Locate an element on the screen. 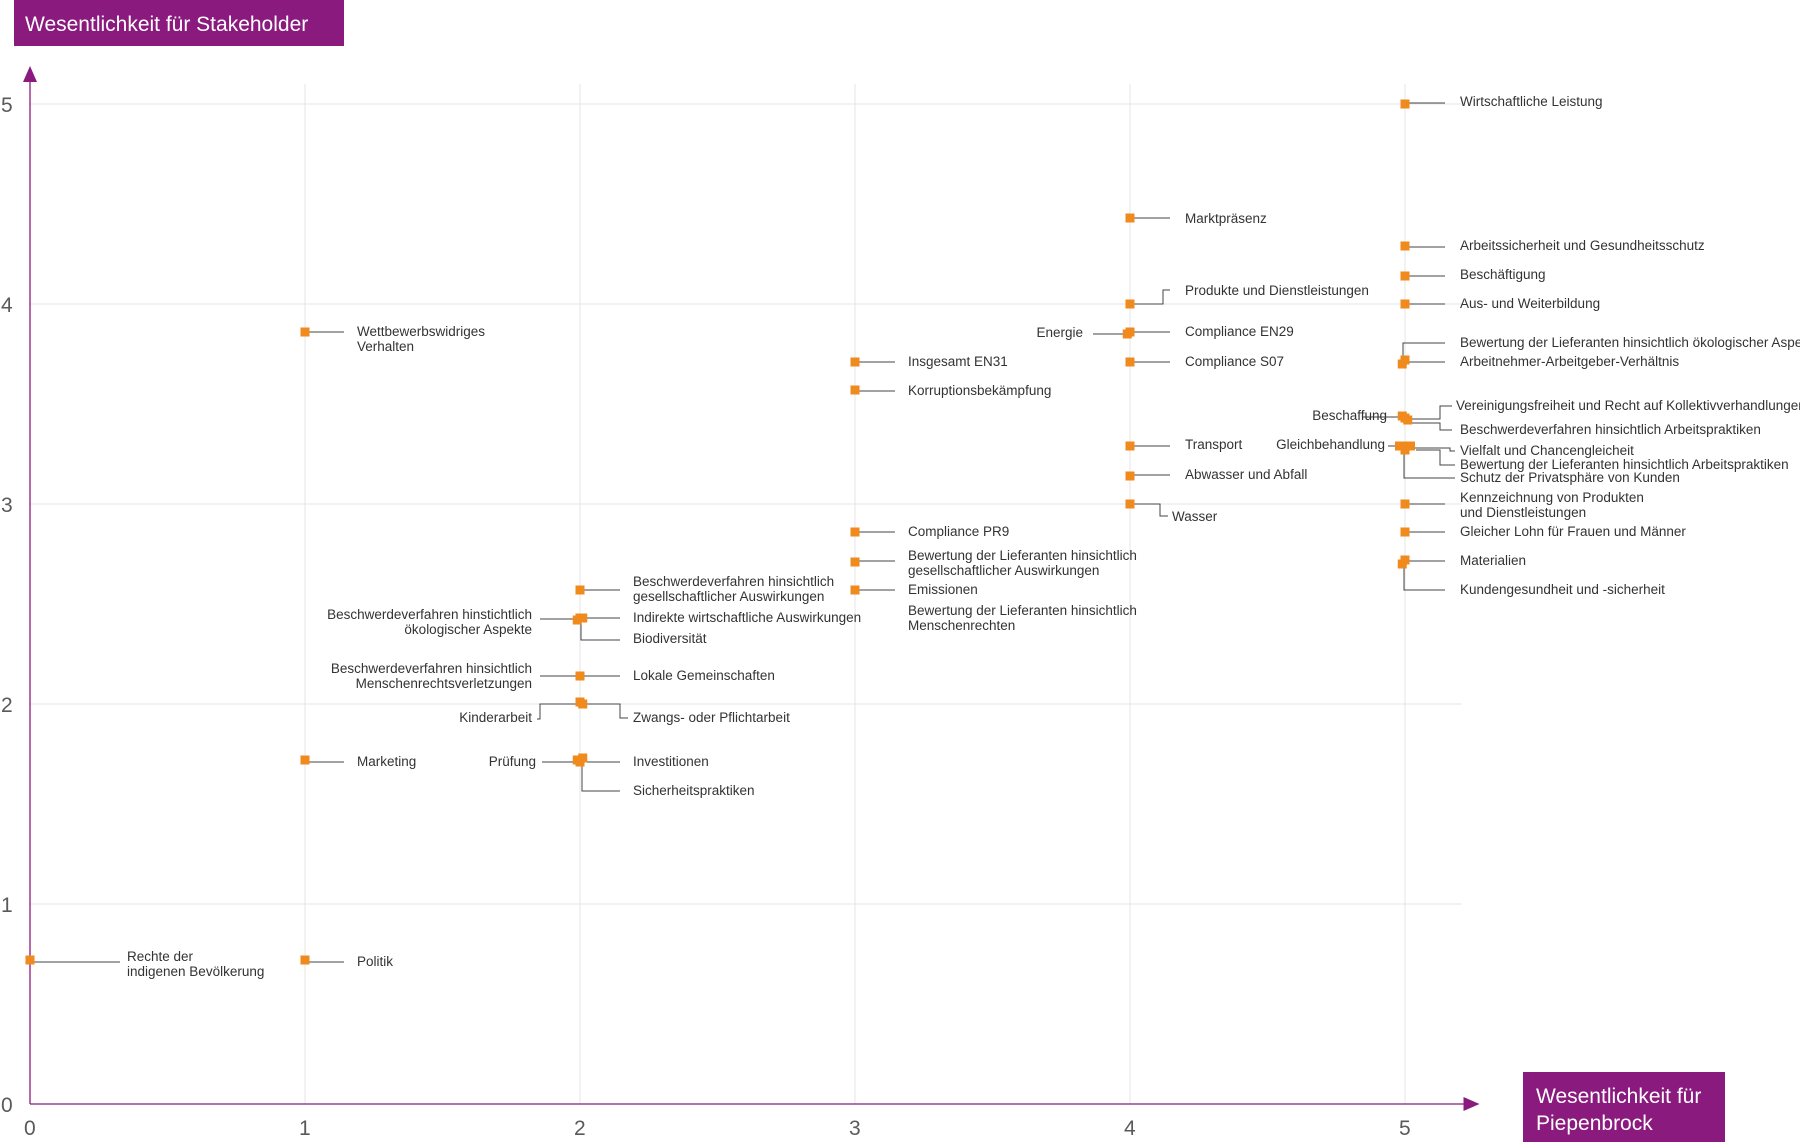 This screenshot has width=1800, height=1142. point-label: Arbeitnehmer-Arbeitgeber-Verhältnis is located at coordinates (1569, 361).